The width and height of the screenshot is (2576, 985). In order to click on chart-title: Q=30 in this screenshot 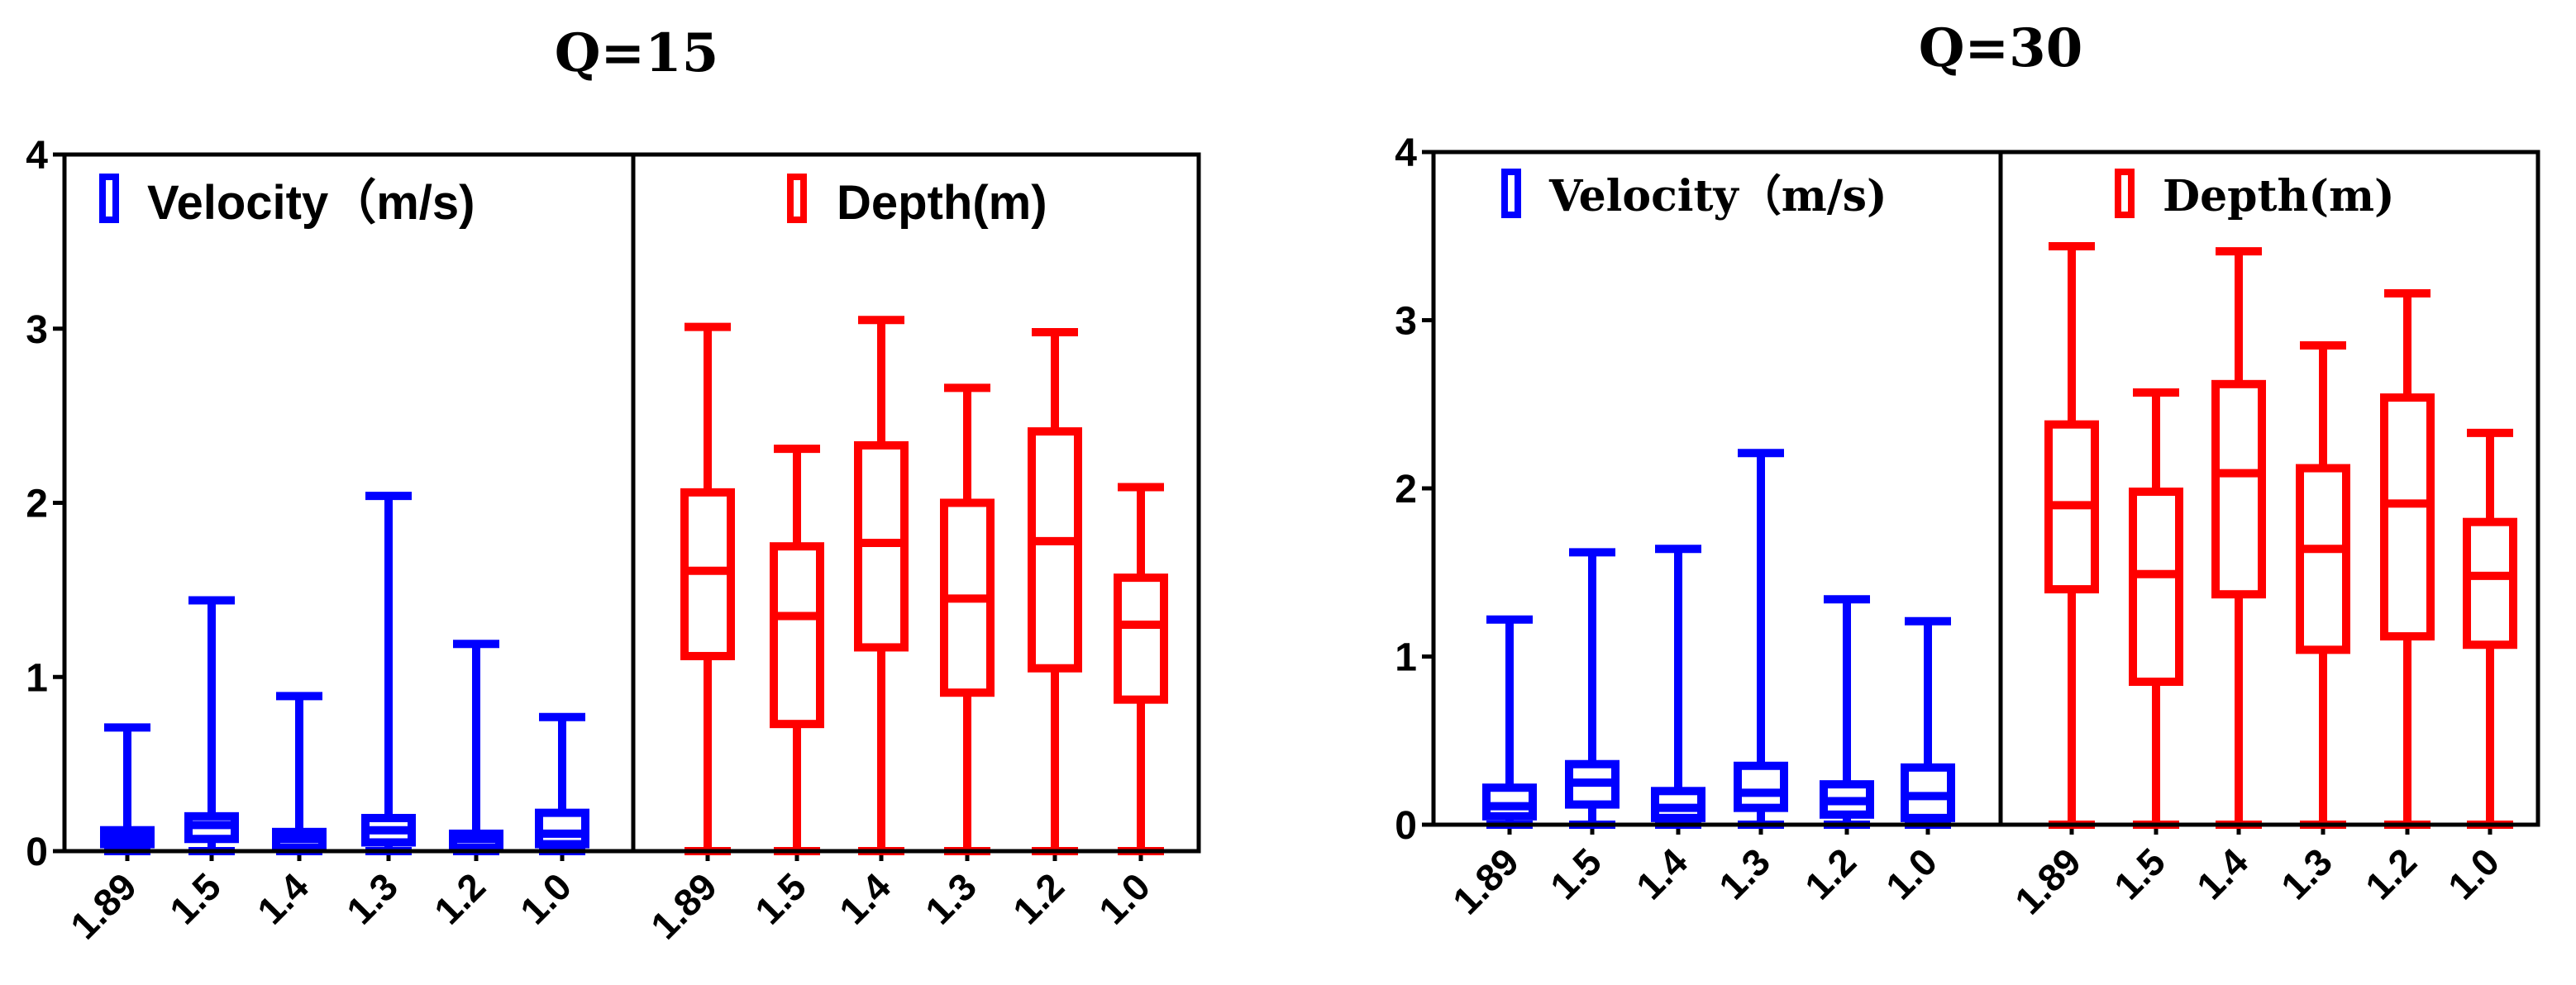, I will do `click(2000, 48)`.